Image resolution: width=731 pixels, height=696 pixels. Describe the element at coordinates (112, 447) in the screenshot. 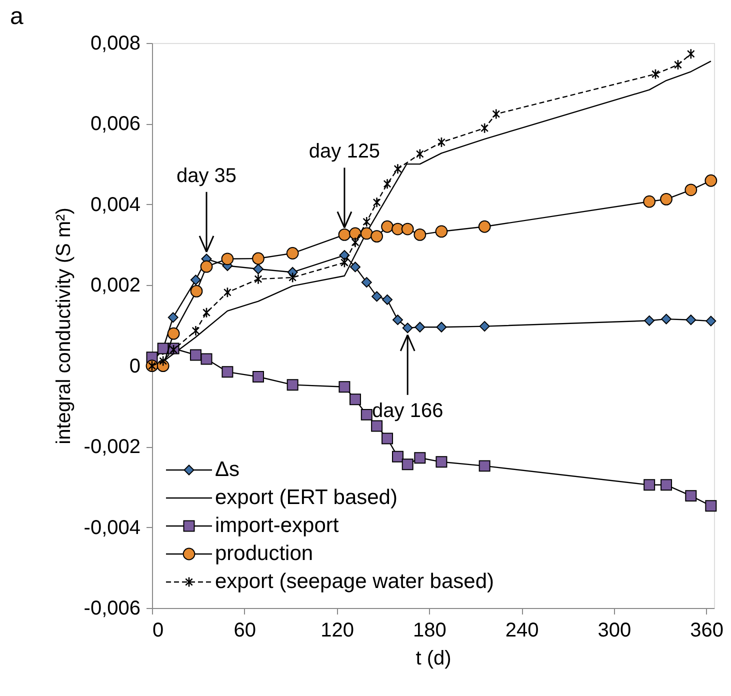

I see `y-tick-label: -0,002` at that location.